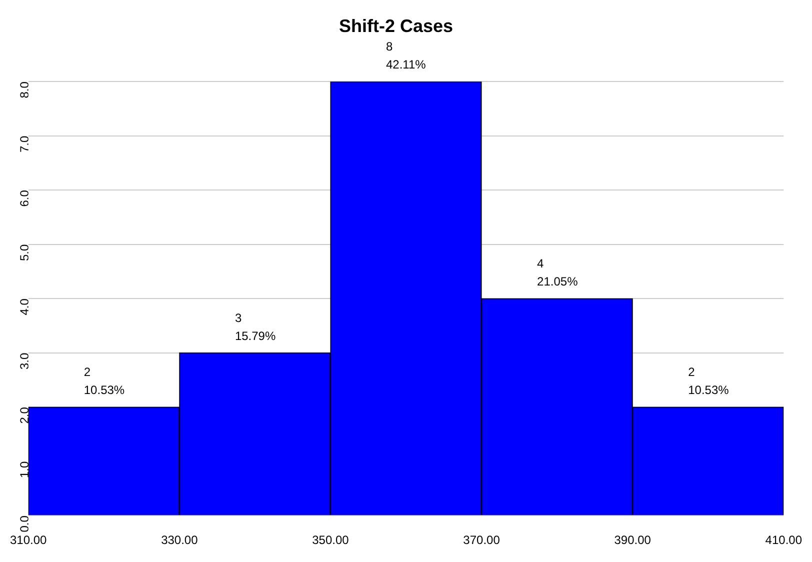 This screenshot has width=812, height=562. Describe the element at coordinates (557, 272) in the screenshot. I see `data-label: 4 21.05%` at that location.